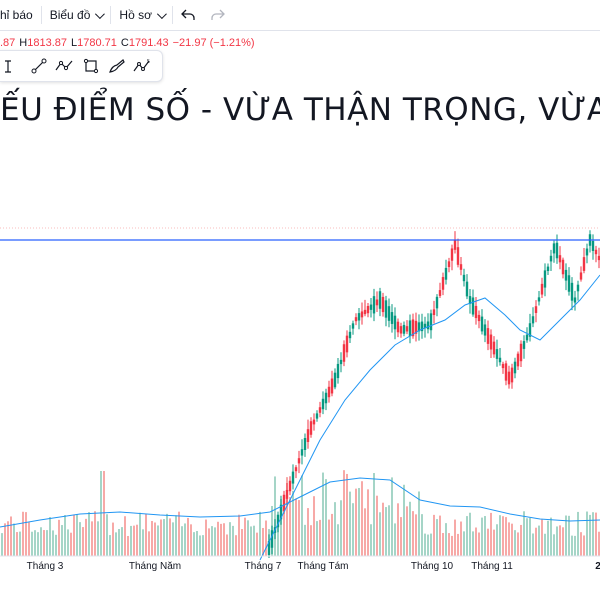 This screenshot has height=600, width=600. I want to click on chart-menu-button: Biểu đồ, so click(76, 15).